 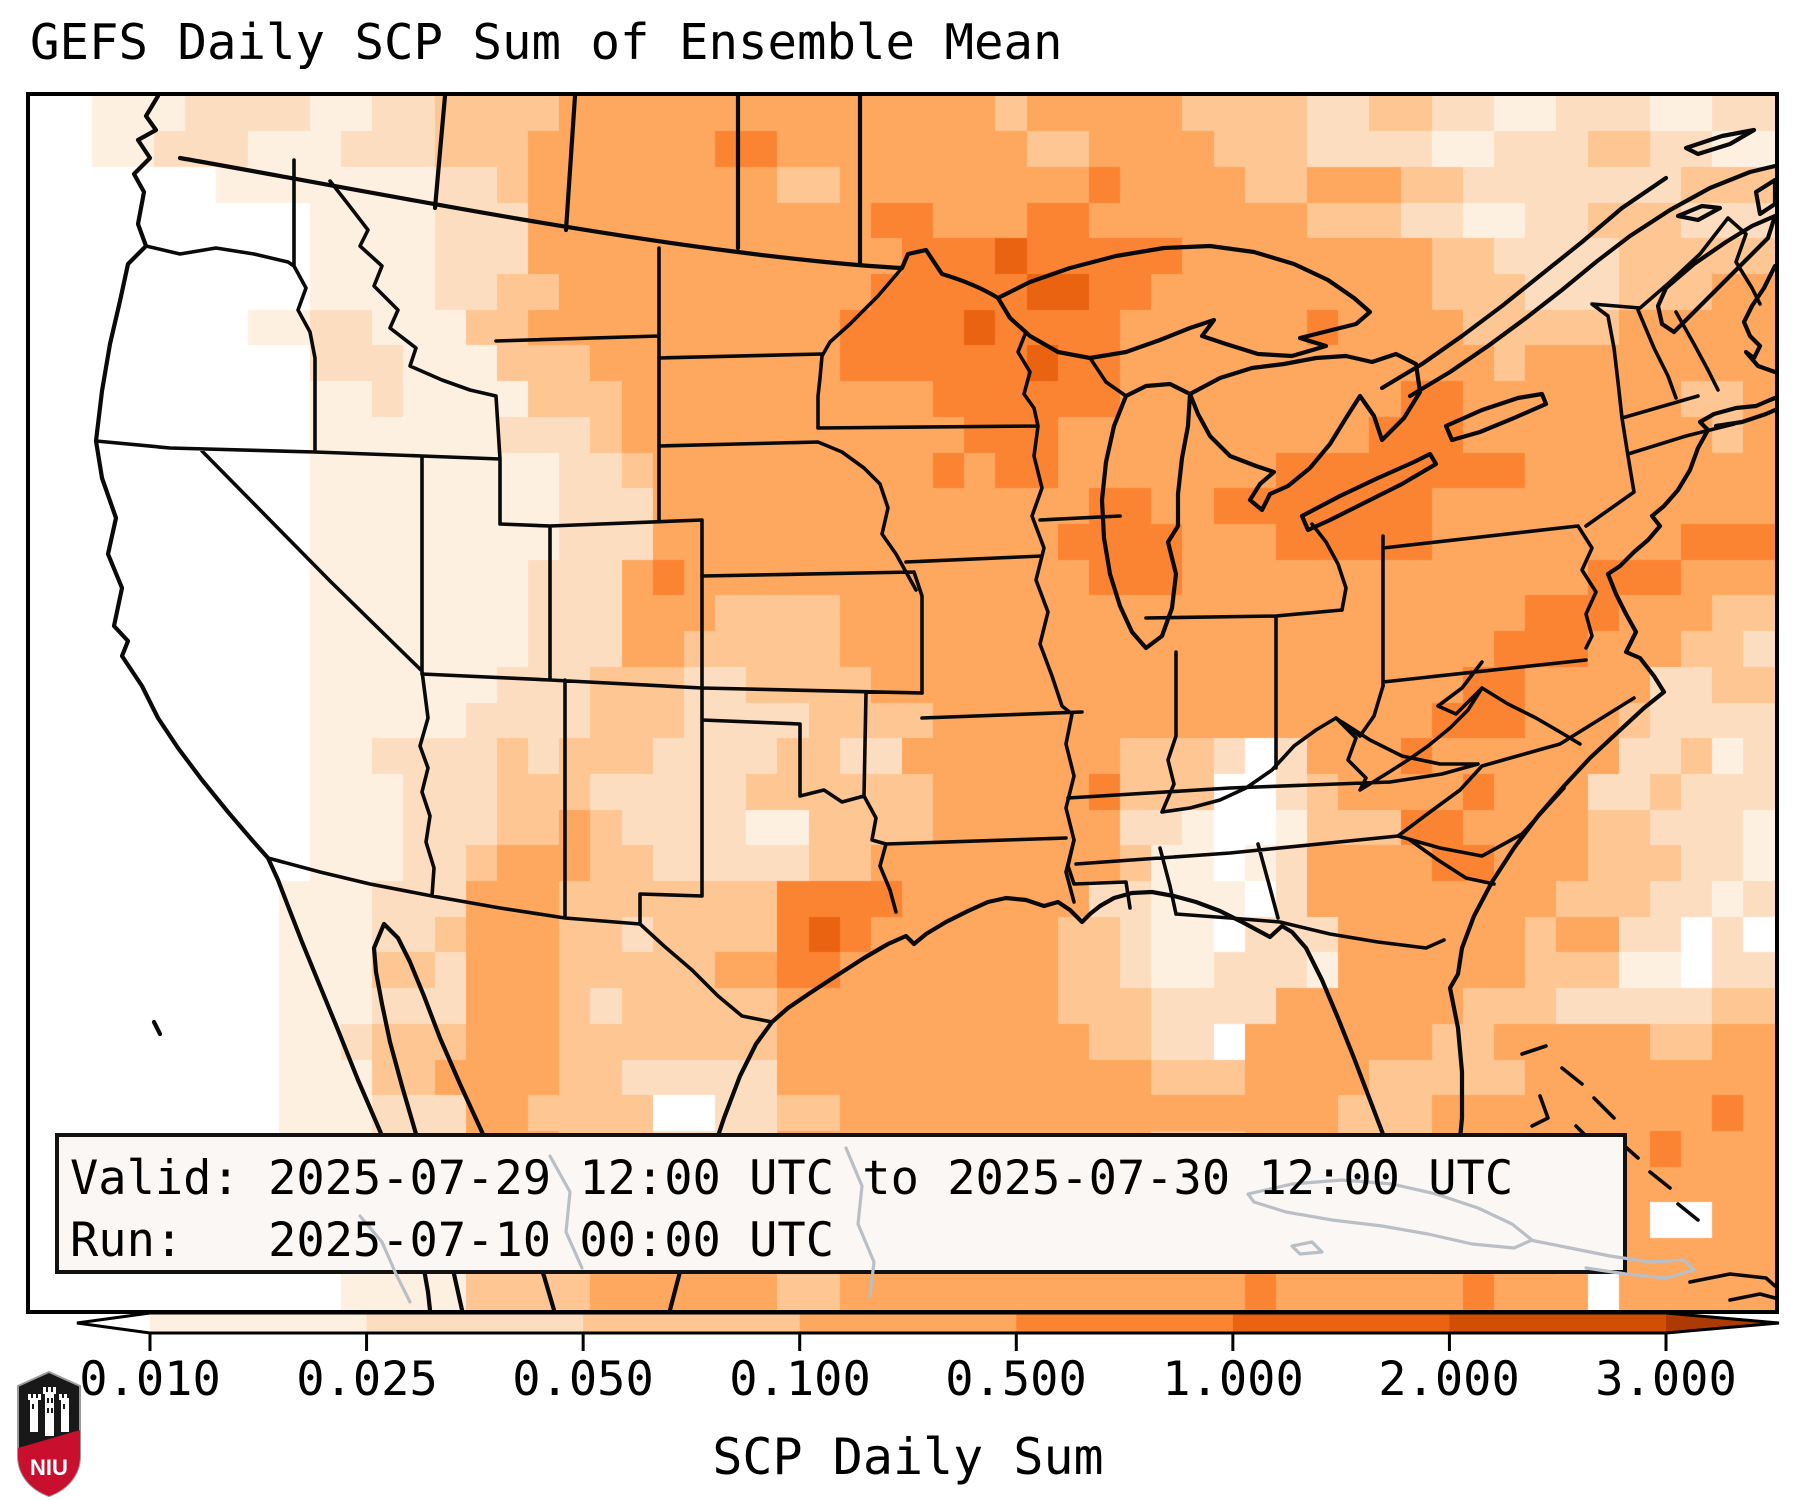 What do you see at coordinates (1016, 1379) in the screenshot?
I see `colorbar-tick-label: 0.500` at bounding box center [1016, 1379].